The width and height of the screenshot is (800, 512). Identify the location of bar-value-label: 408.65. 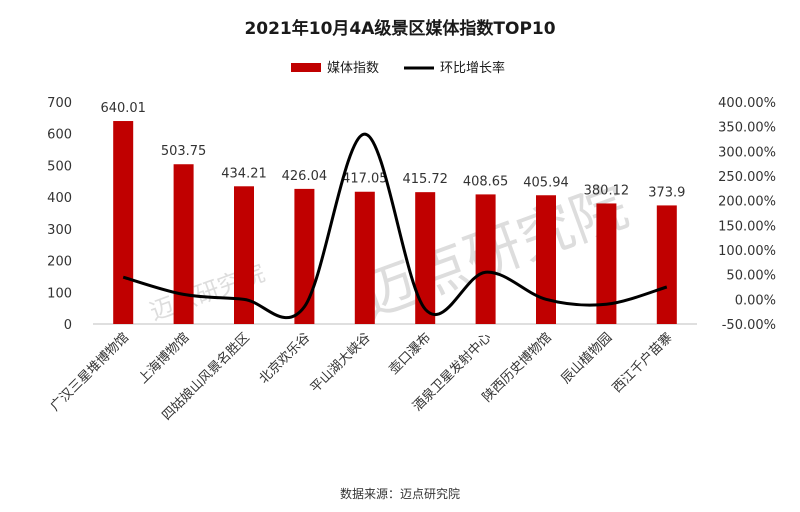
(486, 181).